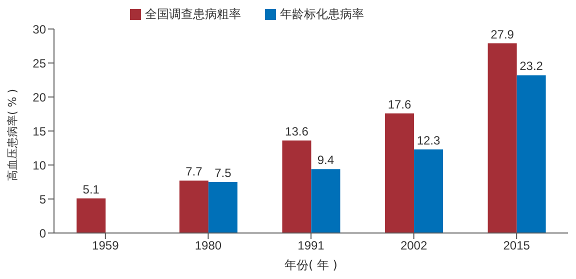 The image size is (576, 279). What do you see at coordinates (311, 245) in the screenshot?
I see `x-tick-label: 1991` at bounding box center [311, 245].